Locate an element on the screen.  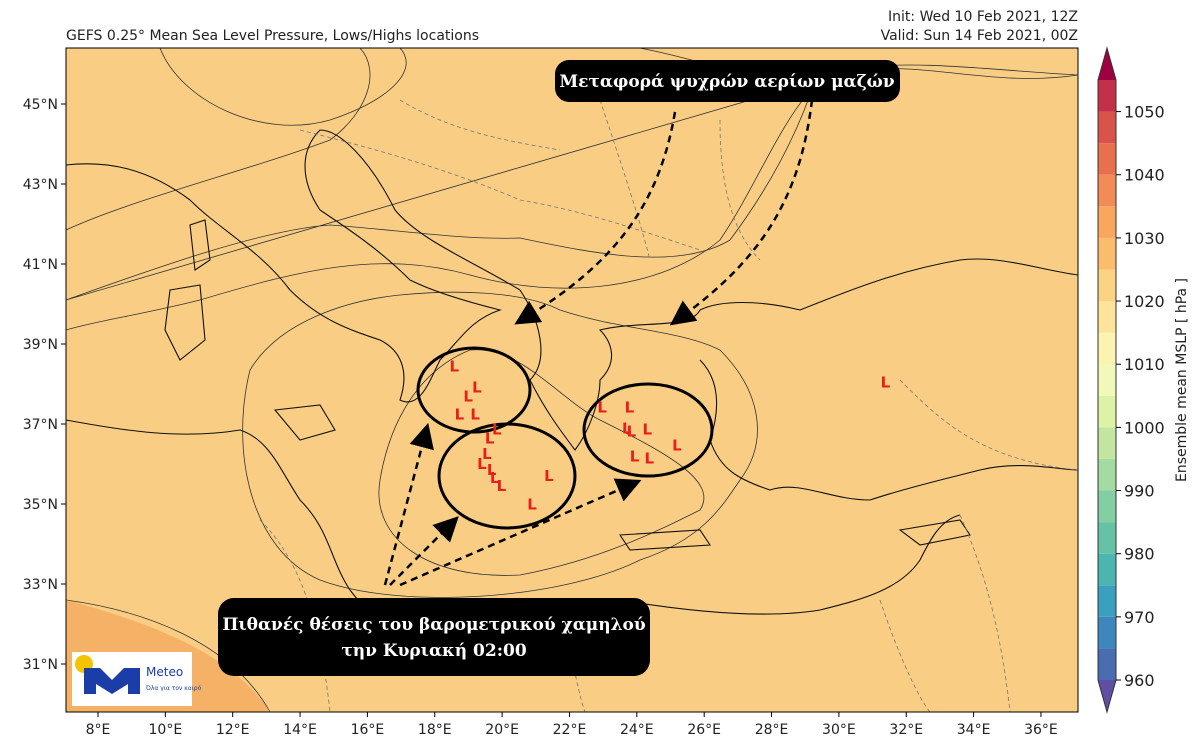
annotation: Πιθανές θέσεις του βαρομετρικού χαμηλού is located at coordinates (434, 625).